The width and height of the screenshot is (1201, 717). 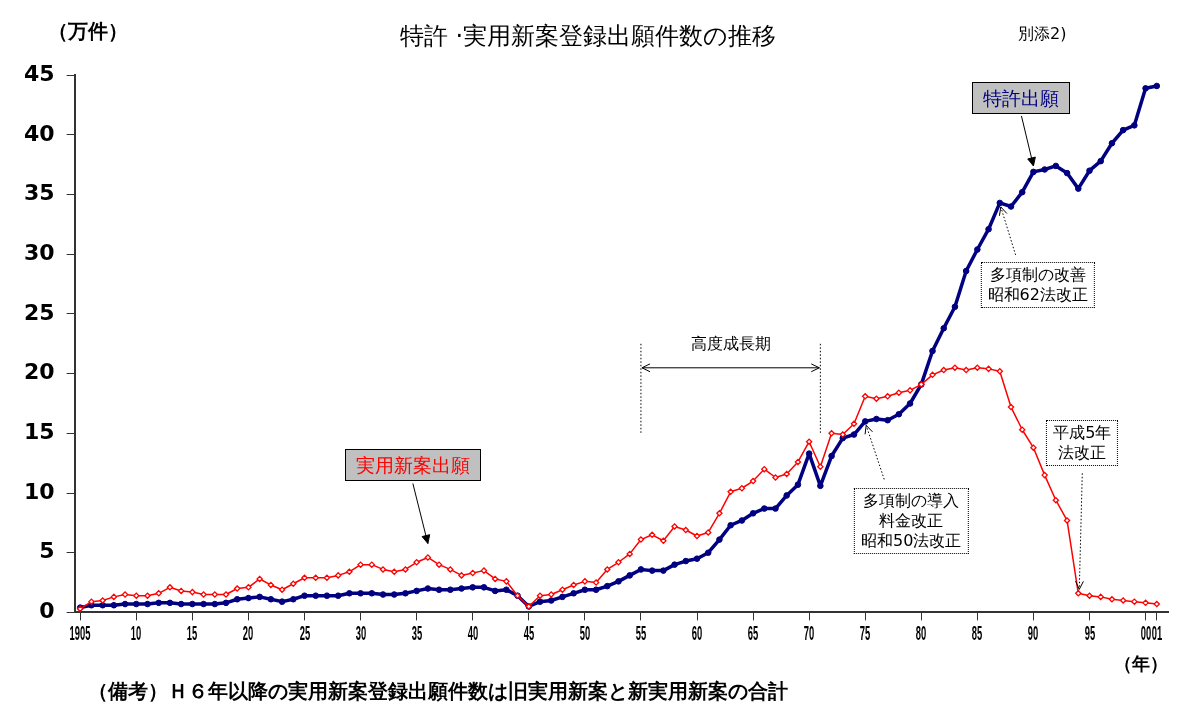 What do you see at coordinates (412, 465) in the screenshot?
I see `text: 実用新案出願` at bounding box center [412, 465].